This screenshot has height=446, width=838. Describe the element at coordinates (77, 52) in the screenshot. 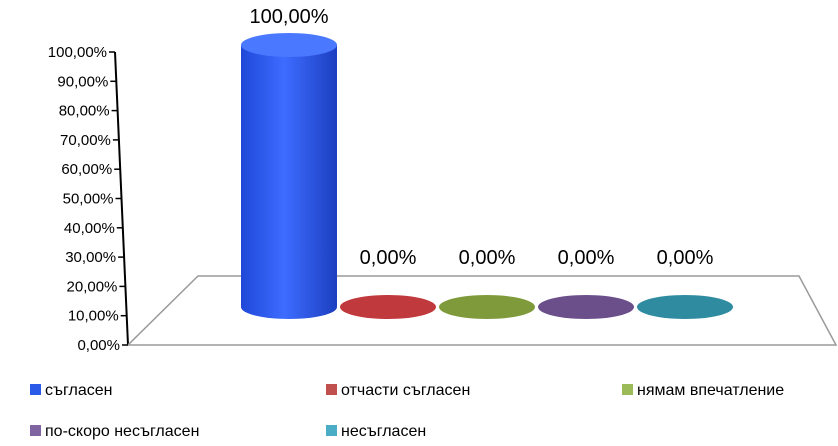

I see `y-tick-label: 100,00%` at that location.